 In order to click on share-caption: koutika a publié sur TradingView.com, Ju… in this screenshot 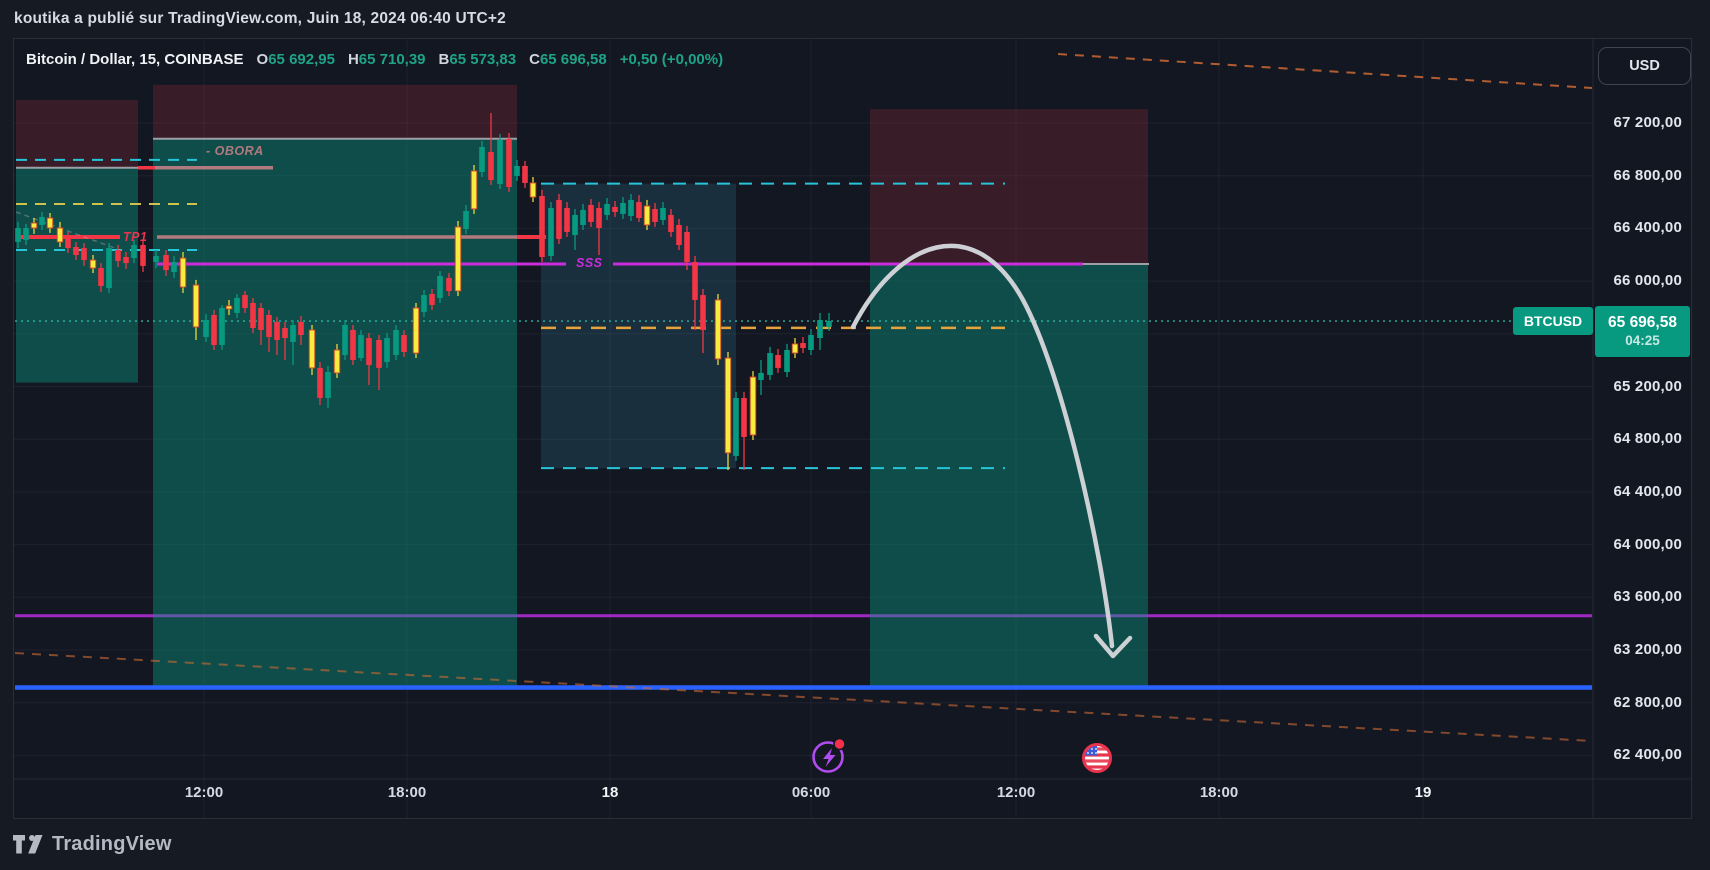, I will do `click(260, 18)`.